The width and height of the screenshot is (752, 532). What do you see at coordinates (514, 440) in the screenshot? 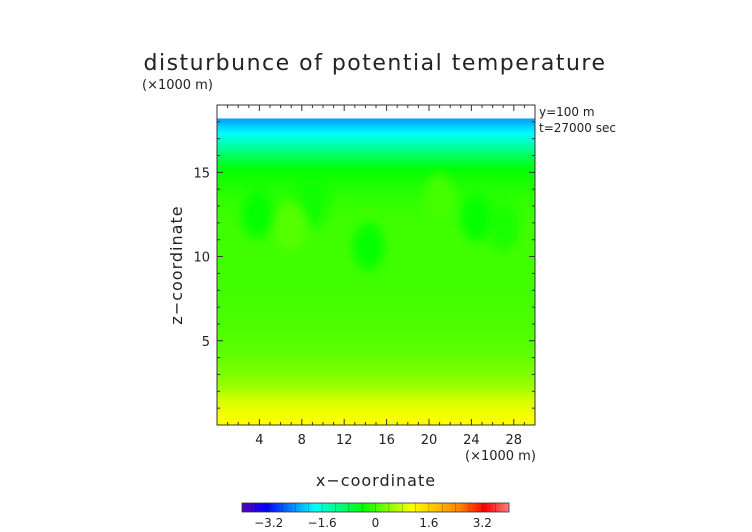
I see `x-tick-label: 28` at bounding box center [514, 440].